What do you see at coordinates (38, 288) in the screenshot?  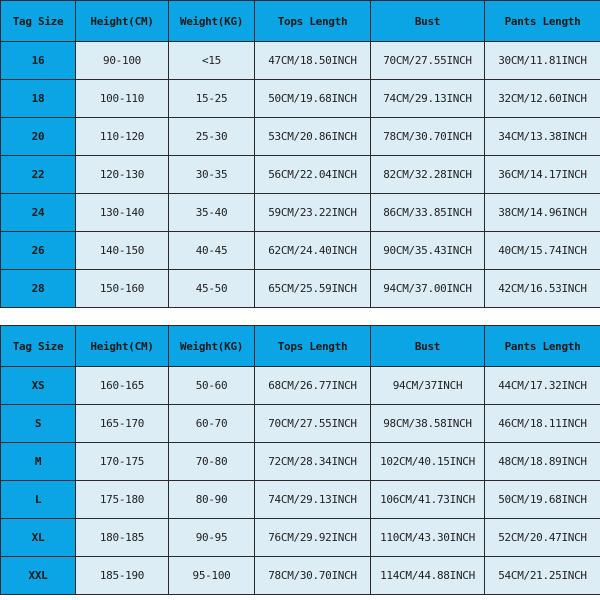 I see `tag-size-cell: 28` at bounding box center [38, 288].